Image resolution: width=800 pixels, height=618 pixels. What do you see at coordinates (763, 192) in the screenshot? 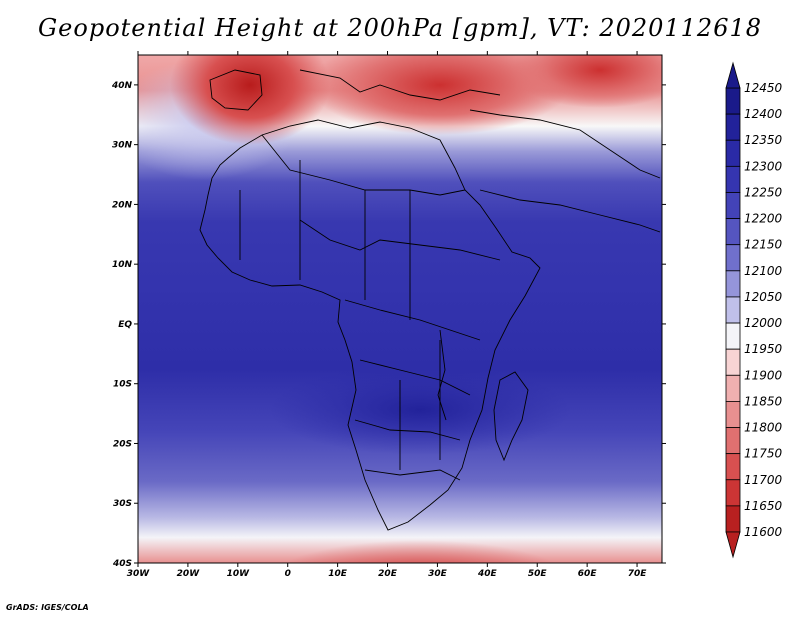
I see `colorbar-label: 12250` at bounding box center [763, 192].